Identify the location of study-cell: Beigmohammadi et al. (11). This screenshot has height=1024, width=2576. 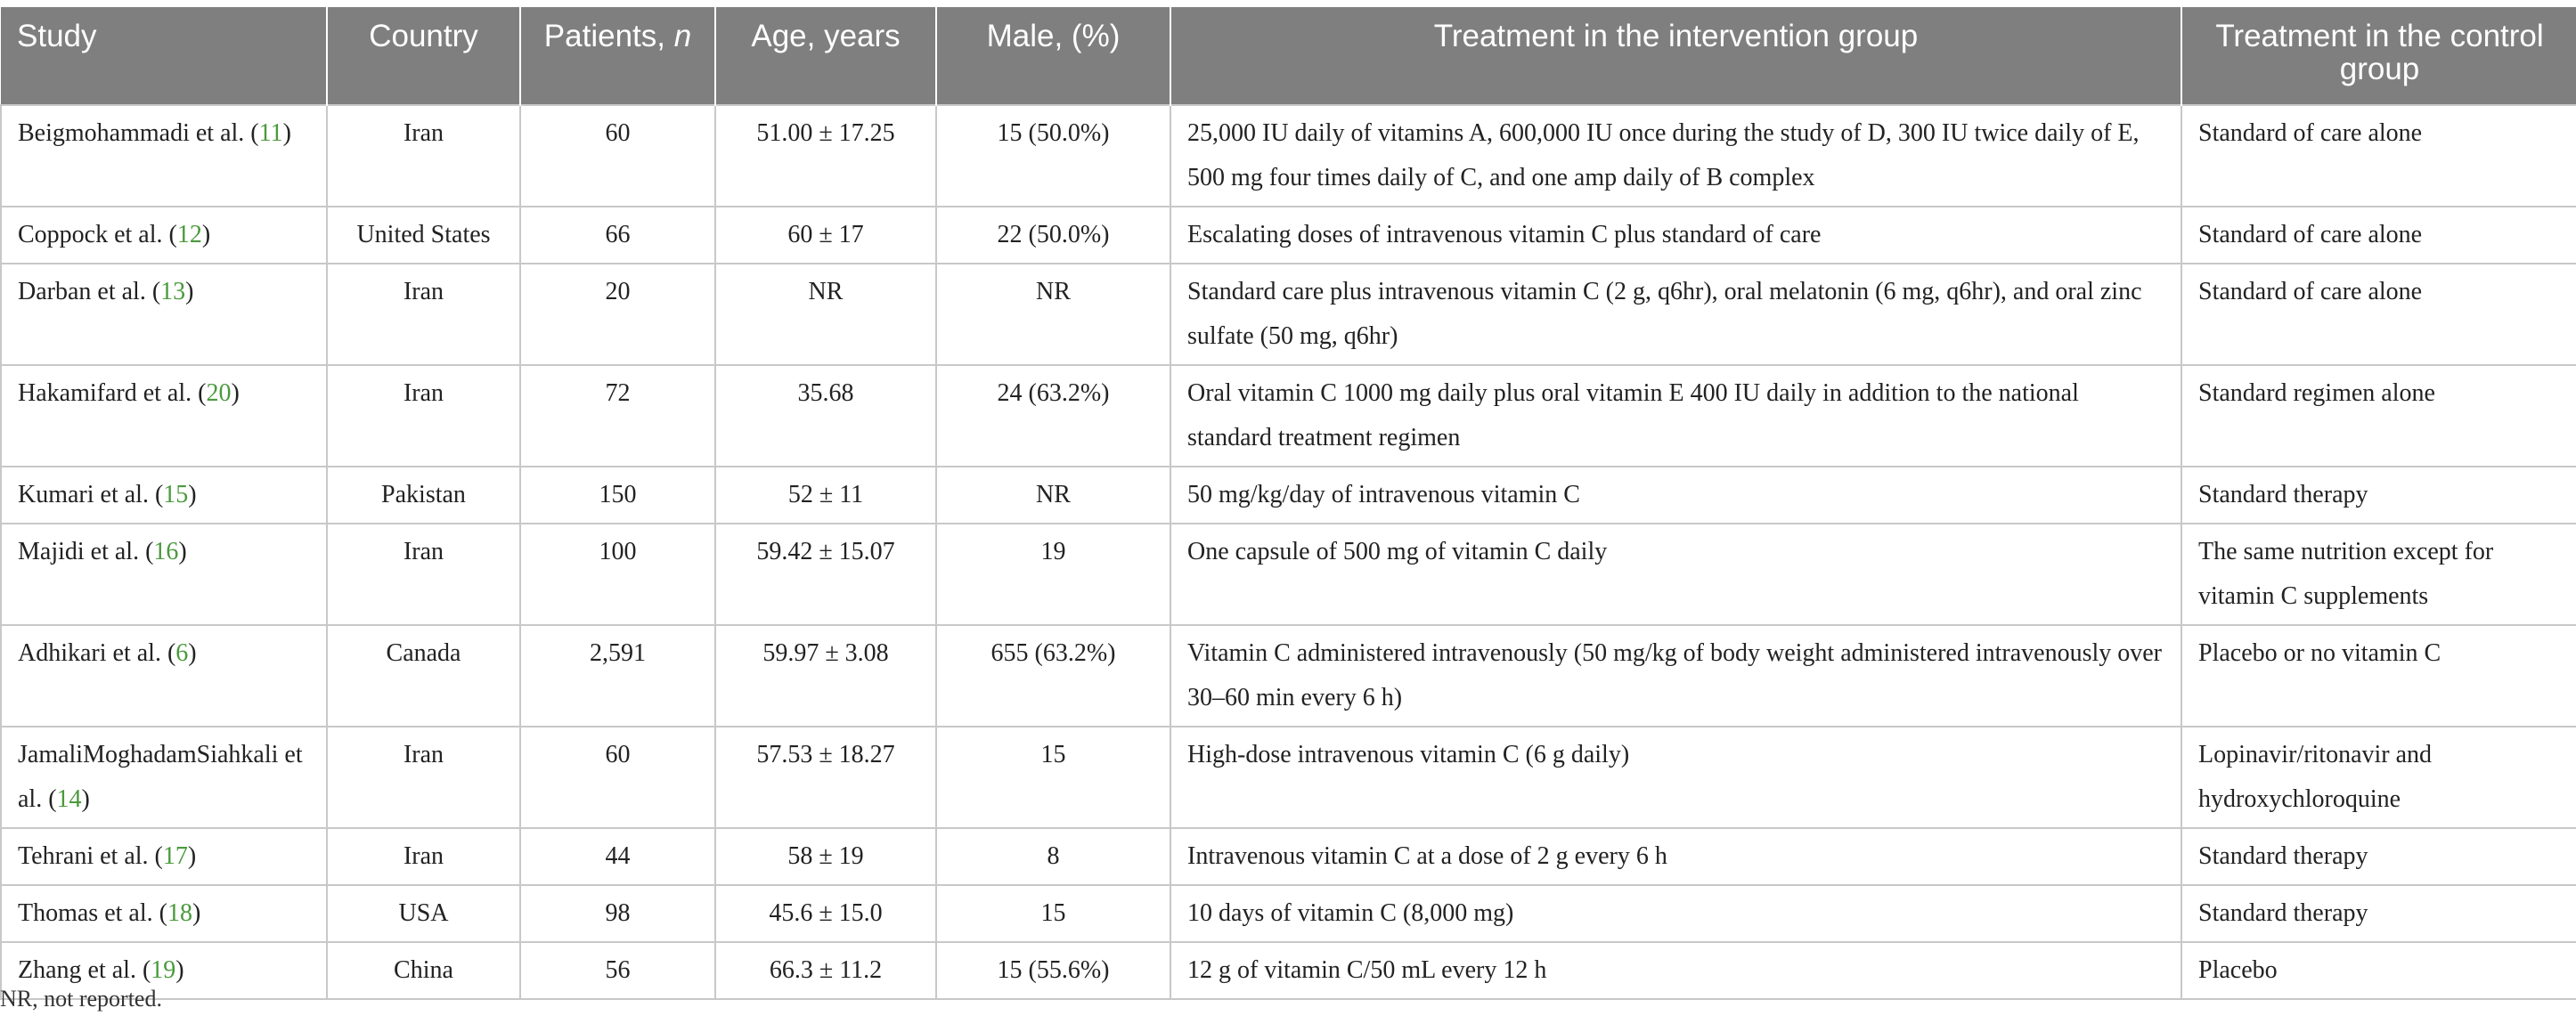
(164, 155).